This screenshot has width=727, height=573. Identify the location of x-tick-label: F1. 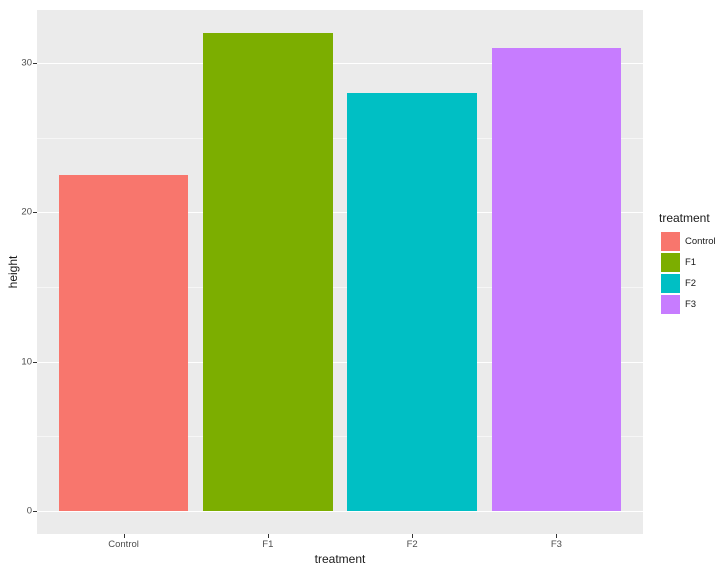
(268, 544).